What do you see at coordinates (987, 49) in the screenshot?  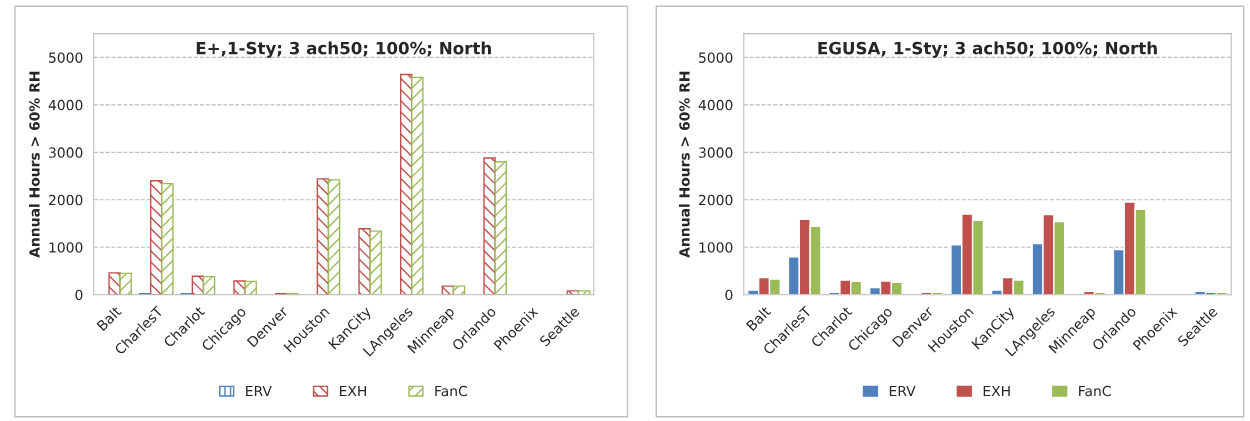 I see `chart-title: EGUSA, 1-Sty; 3 ach50; 100%; North` at bounding box center [987, 49].